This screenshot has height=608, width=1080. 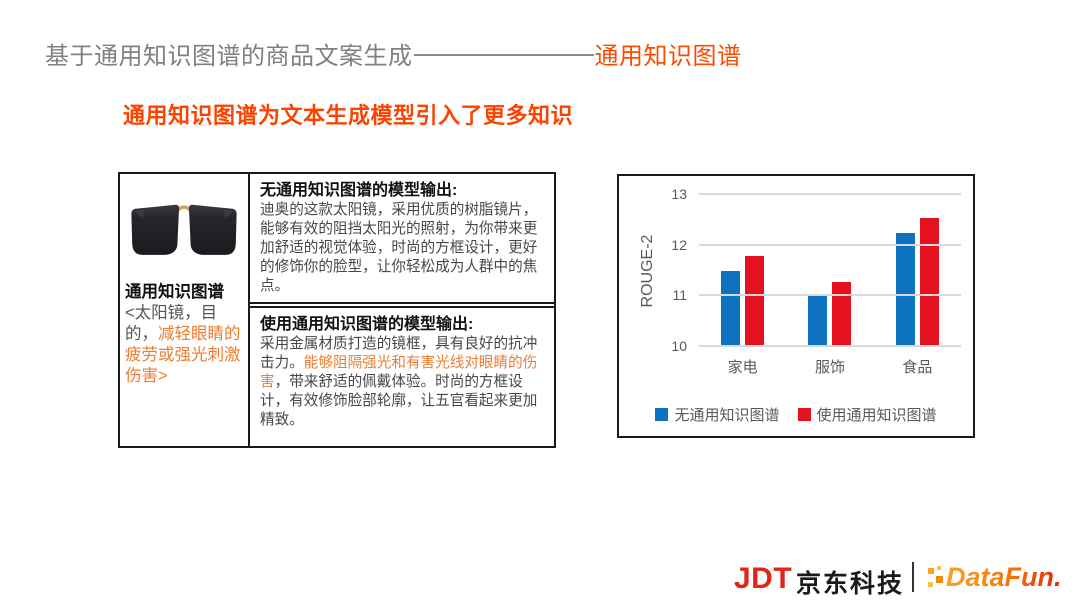 What do you see at coordinates (727, 415) in the screenshot?
I see `legend-label: 无通用知识图谱` at bounding box center [727, 415].